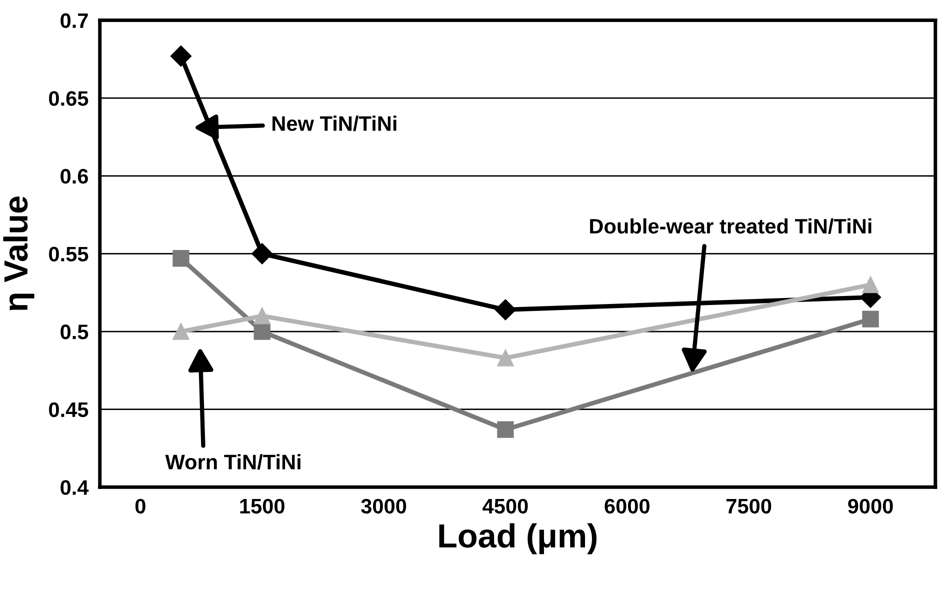  I want to click on y-tick-label: 0.6, so click(74, 176).